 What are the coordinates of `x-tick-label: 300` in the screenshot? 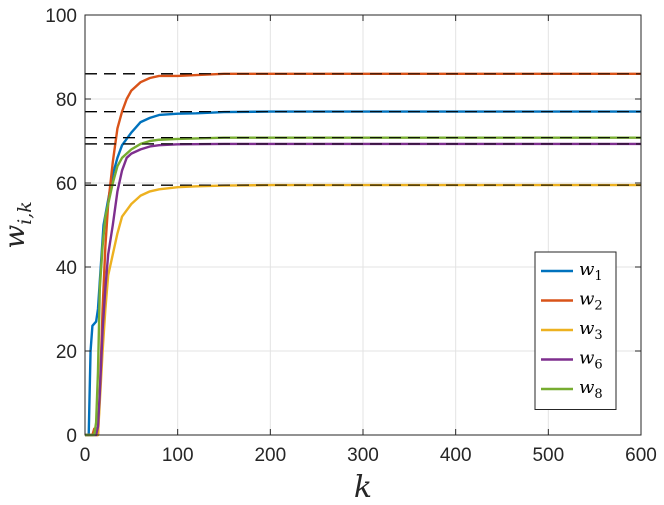 It's located at (363, 455).